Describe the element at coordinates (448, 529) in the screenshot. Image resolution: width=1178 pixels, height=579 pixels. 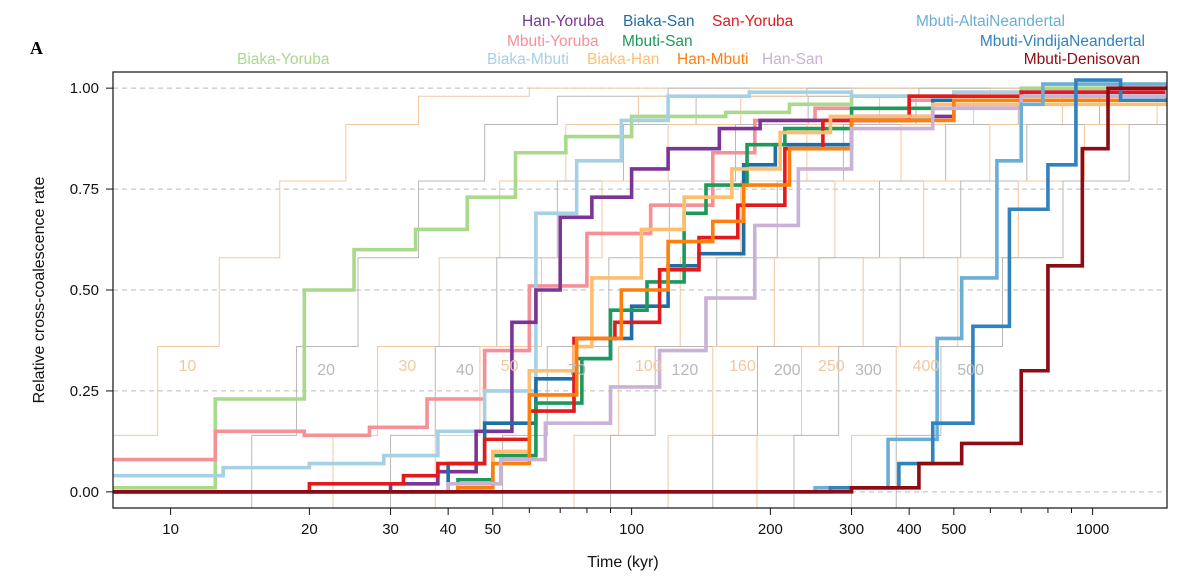
I see `x-tick-label-40: 40` at that location.